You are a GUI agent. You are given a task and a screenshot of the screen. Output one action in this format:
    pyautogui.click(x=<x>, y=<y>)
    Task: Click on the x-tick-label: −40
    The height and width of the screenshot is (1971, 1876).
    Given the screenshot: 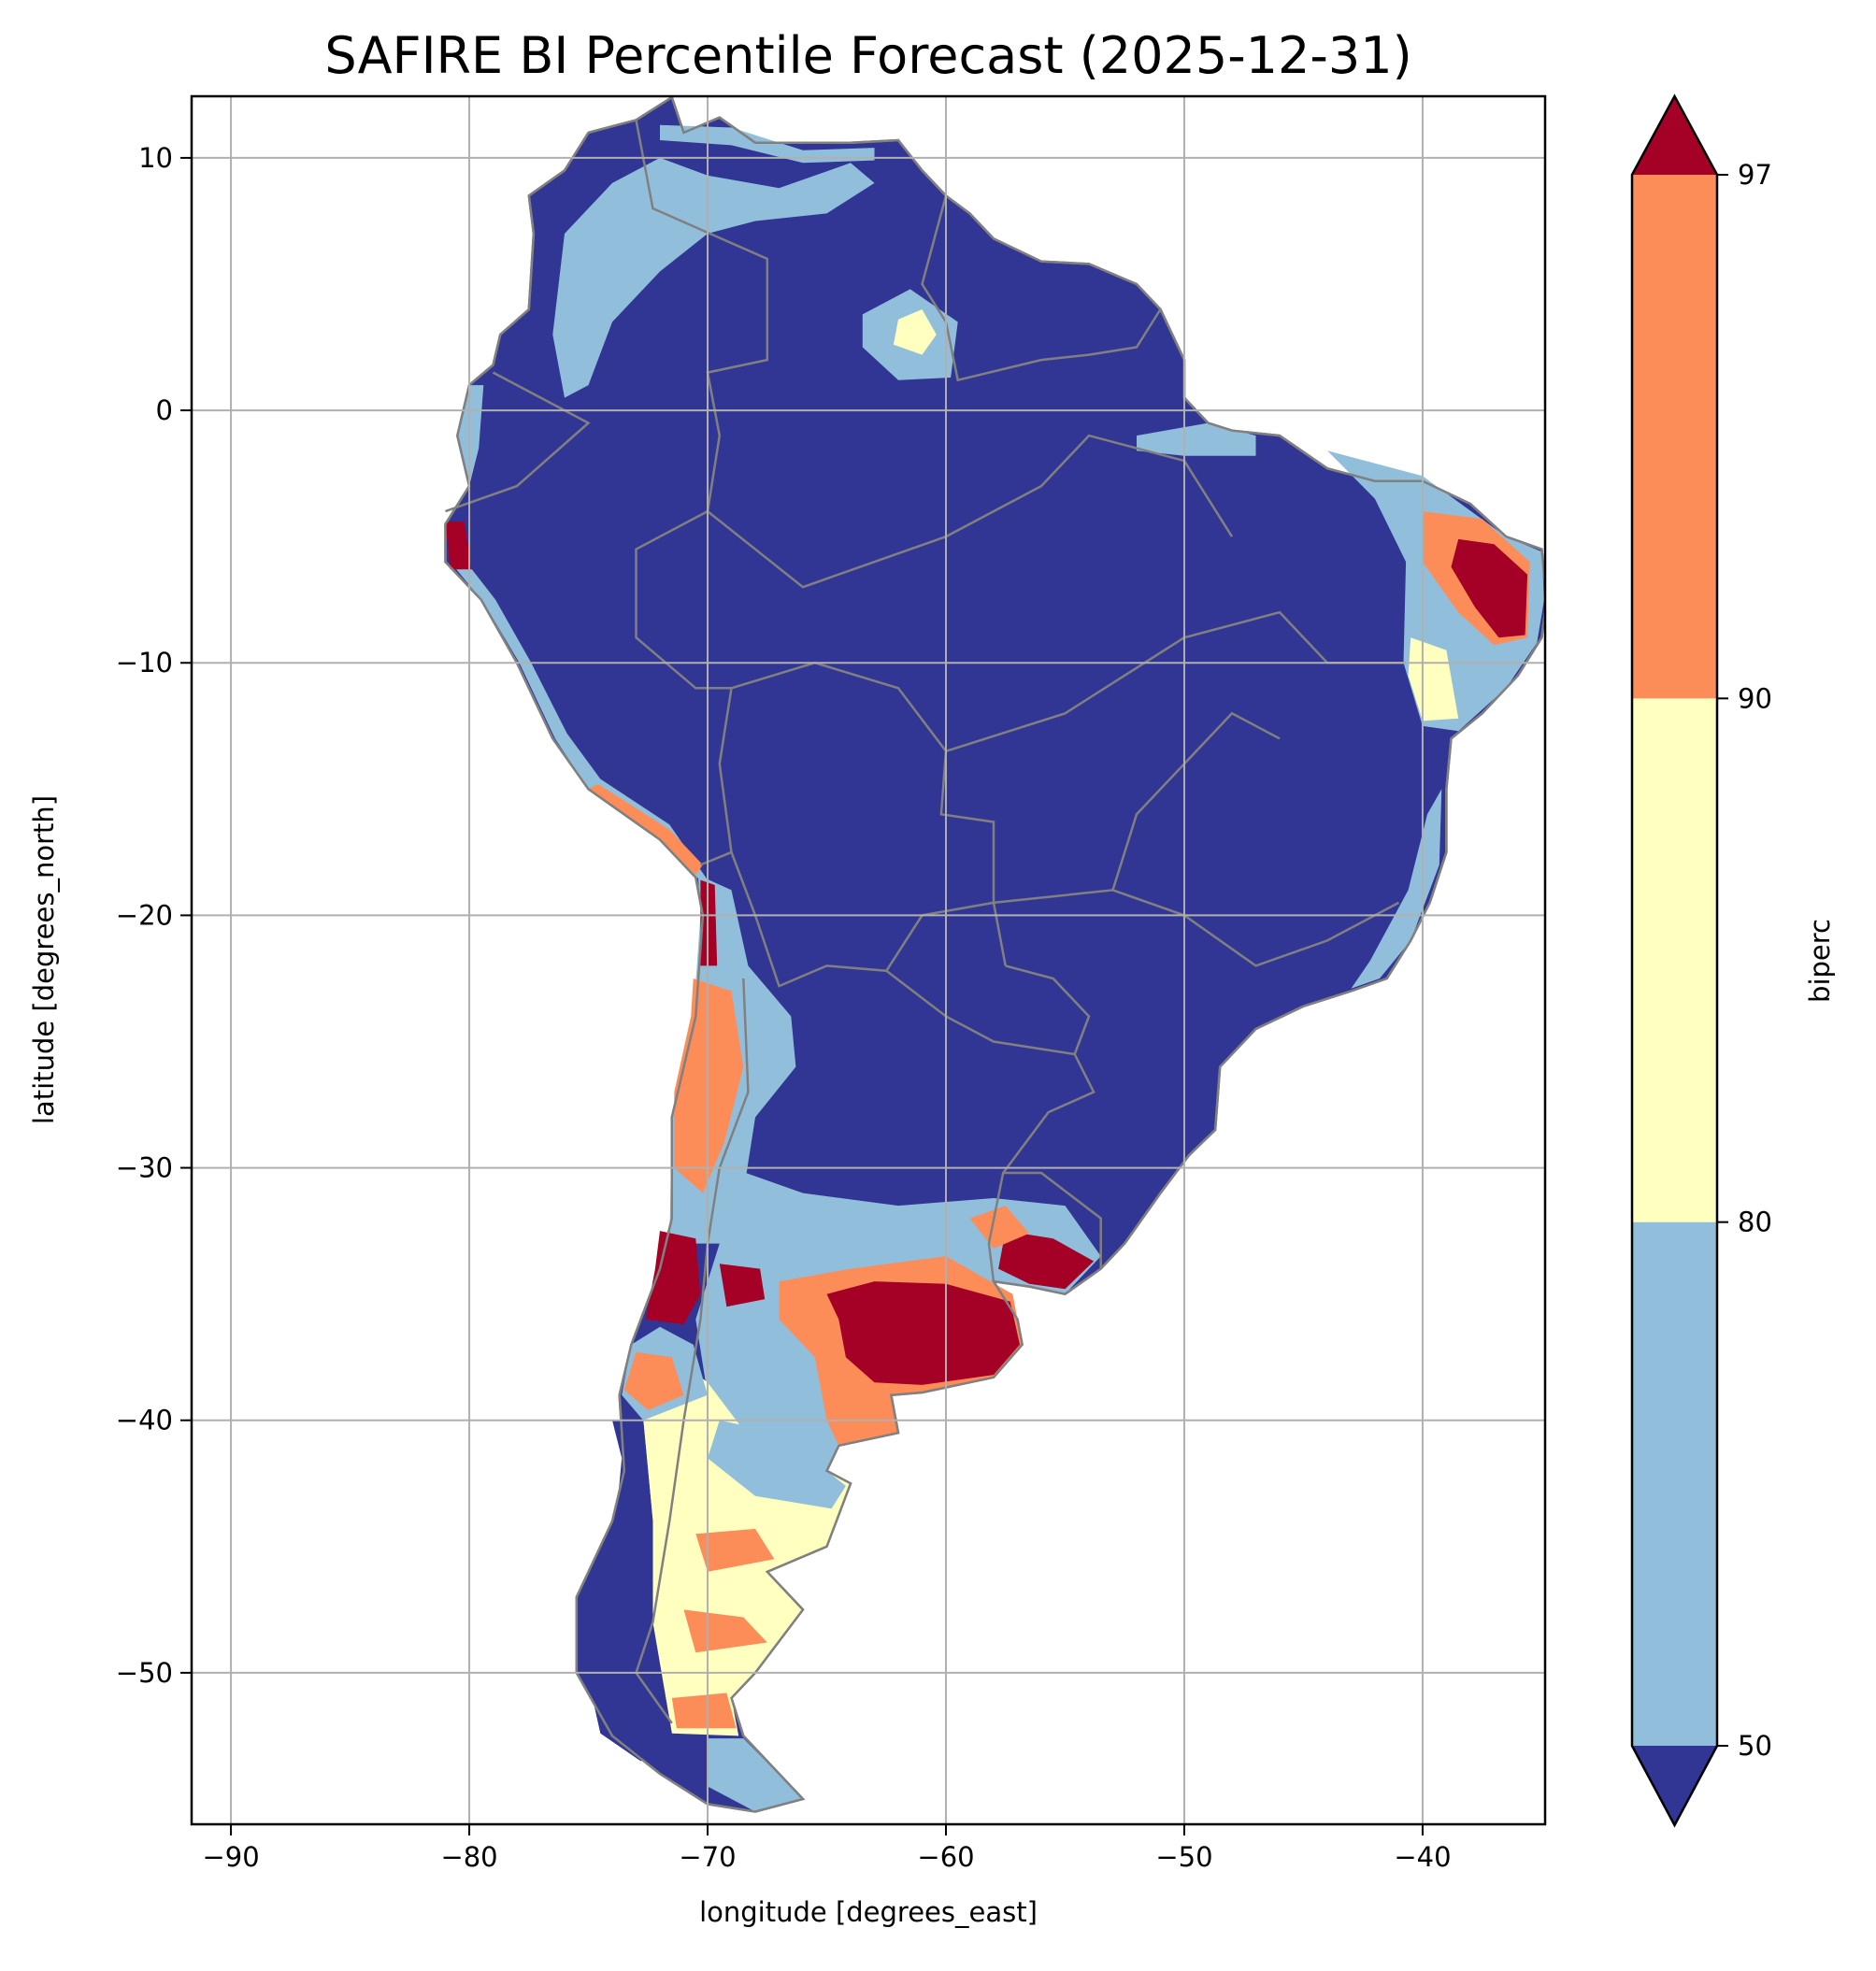 What is the action you would take?
    pyautogui.click(x=1423, y=1857)
    